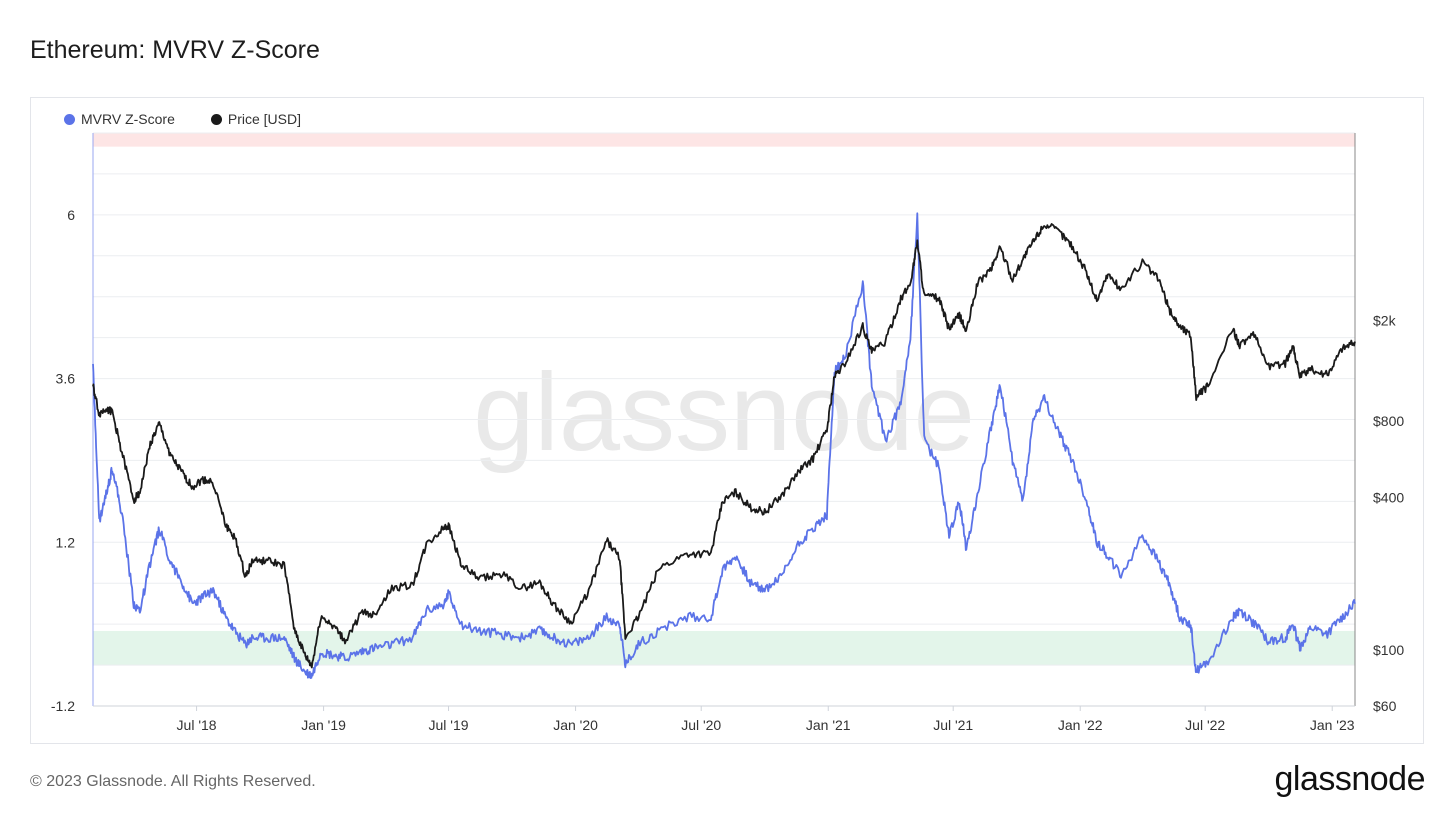  Describe the element at coordinates (953, 725) in the screenshot. I see `x-tick-label: Jul '21` at that location.